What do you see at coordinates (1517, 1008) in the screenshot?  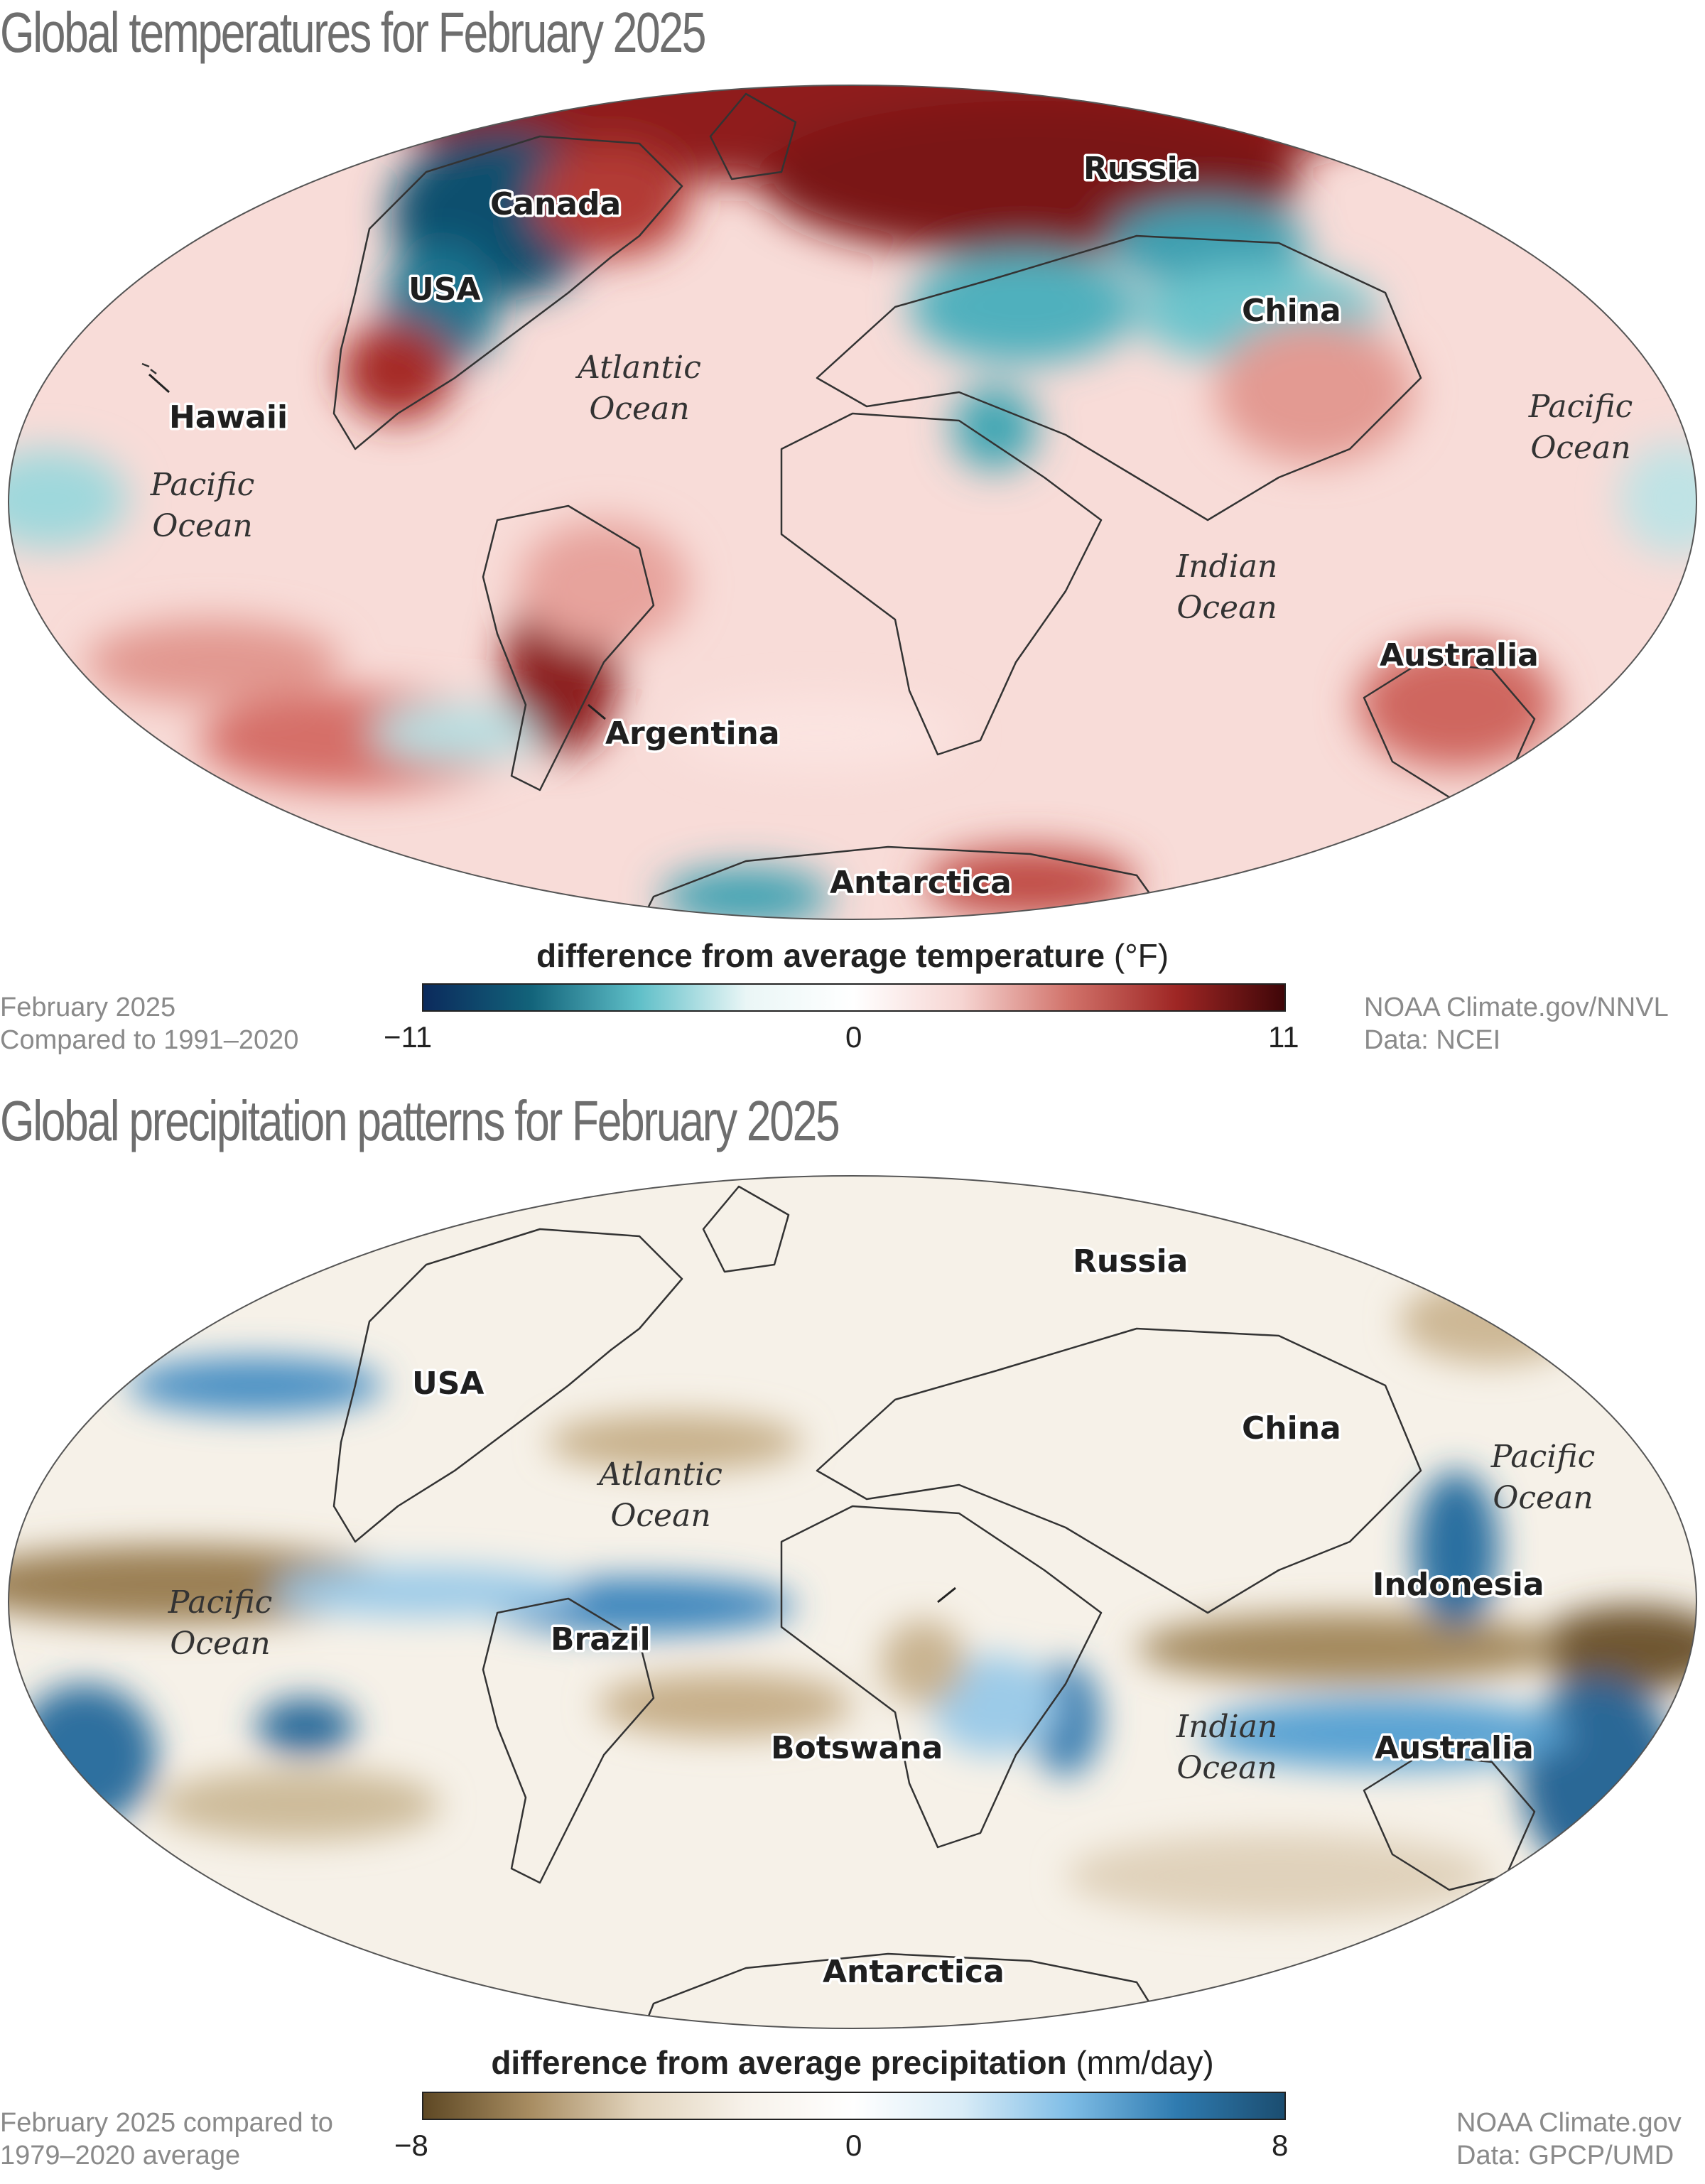 I see `temperature-caption-right-line1: NOAA Climate.gov/NNVL` at bounding box center [1517, 1008].